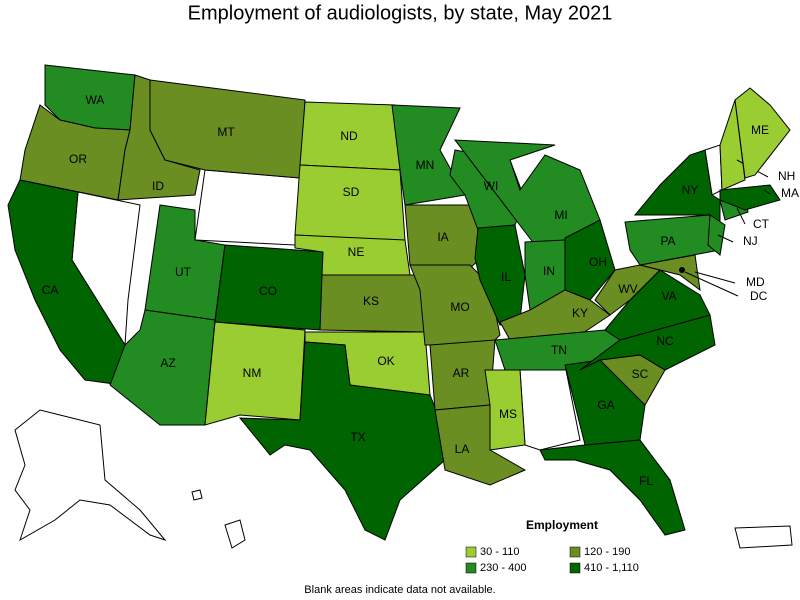  Describe the element at coordinates (371, 301) in the screenshot. I see `state-label: KS` at that location.